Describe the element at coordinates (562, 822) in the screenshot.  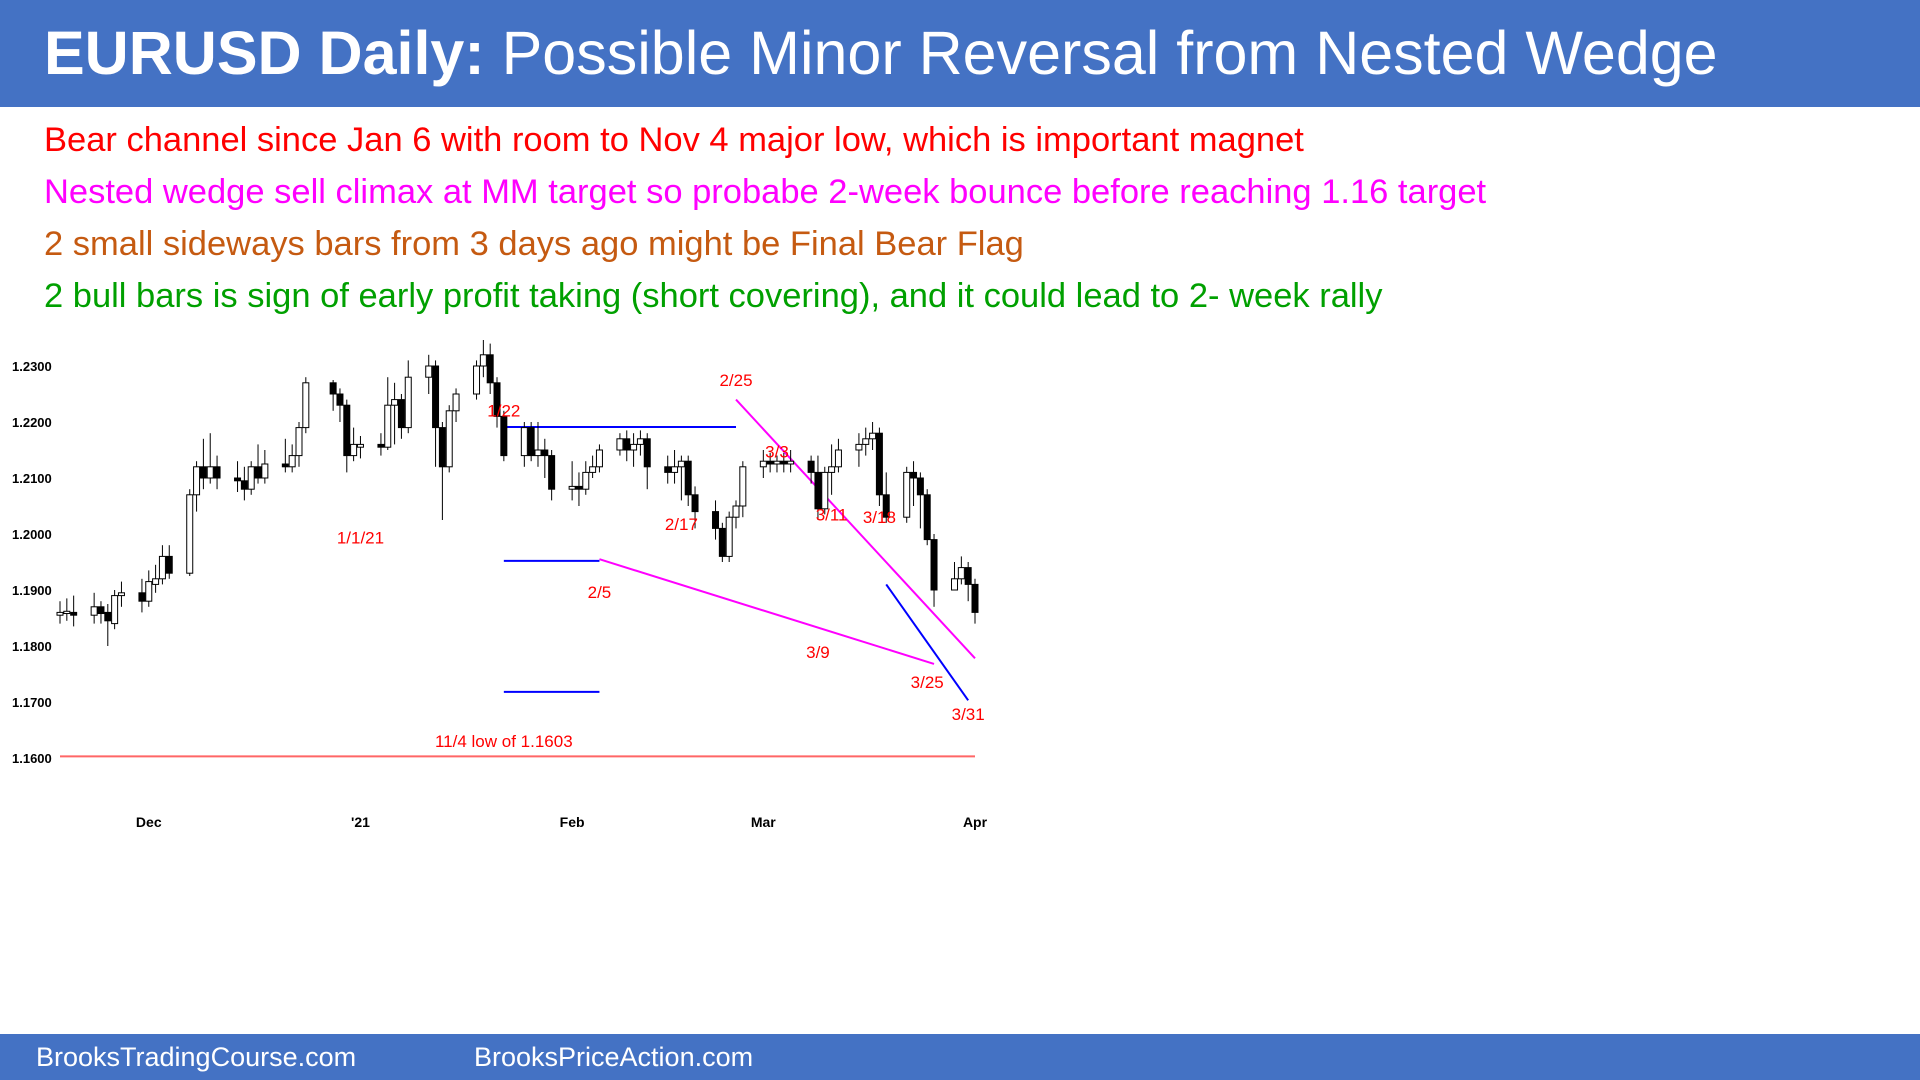
I see `x-axis: Dec '21 Feb Mar Apr` at that location.